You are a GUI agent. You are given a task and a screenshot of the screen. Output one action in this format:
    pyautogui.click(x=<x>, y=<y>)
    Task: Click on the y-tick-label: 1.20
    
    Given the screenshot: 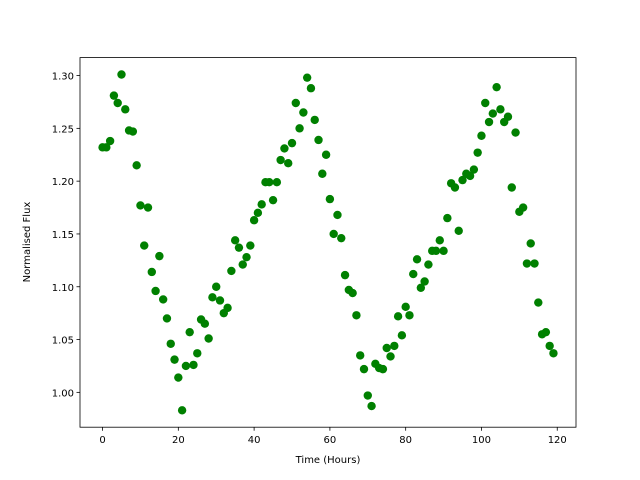 What is the action you would take?
    pyautogui.click(x=63, y=182)
    